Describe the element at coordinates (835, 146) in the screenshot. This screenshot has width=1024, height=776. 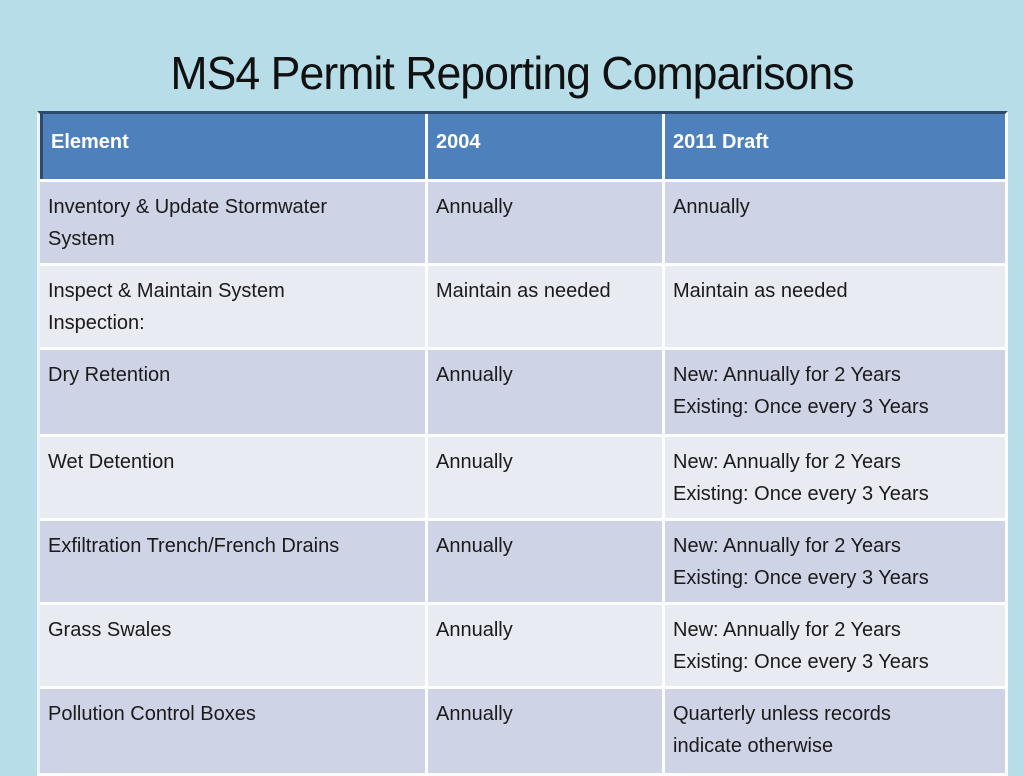
I see `header-cell-2011-draft: 2011 Draft` at that location.